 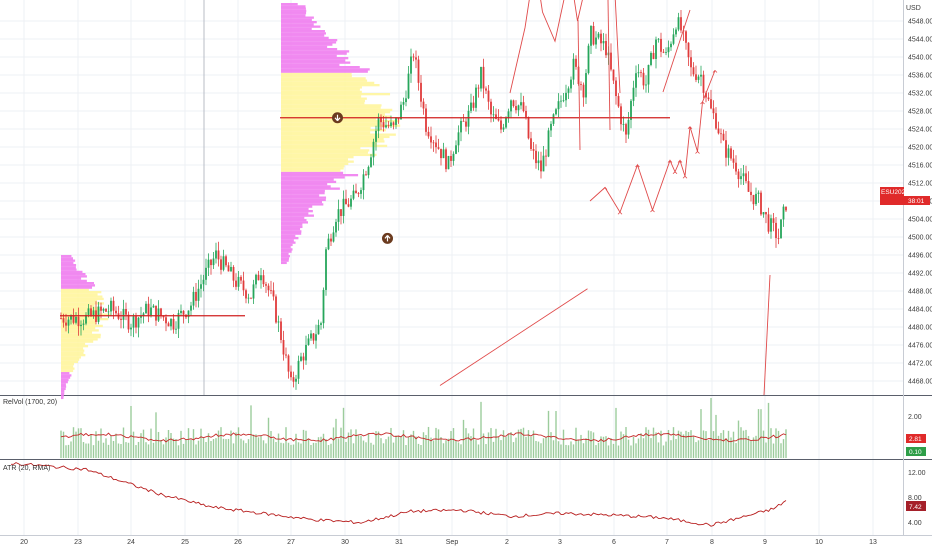 I want to click on price-tick-label: 4512.00, so click(x=920, y=184).